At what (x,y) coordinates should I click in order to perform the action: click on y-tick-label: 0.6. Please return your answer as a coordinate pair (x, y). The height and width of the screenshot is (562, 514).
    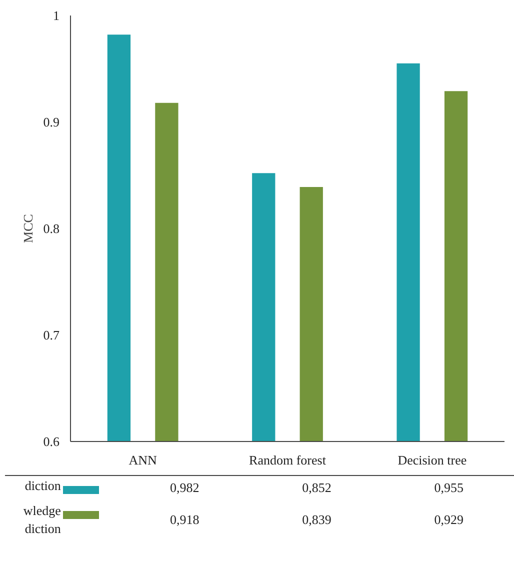
    Looking at the image, I should click on (51, 441).